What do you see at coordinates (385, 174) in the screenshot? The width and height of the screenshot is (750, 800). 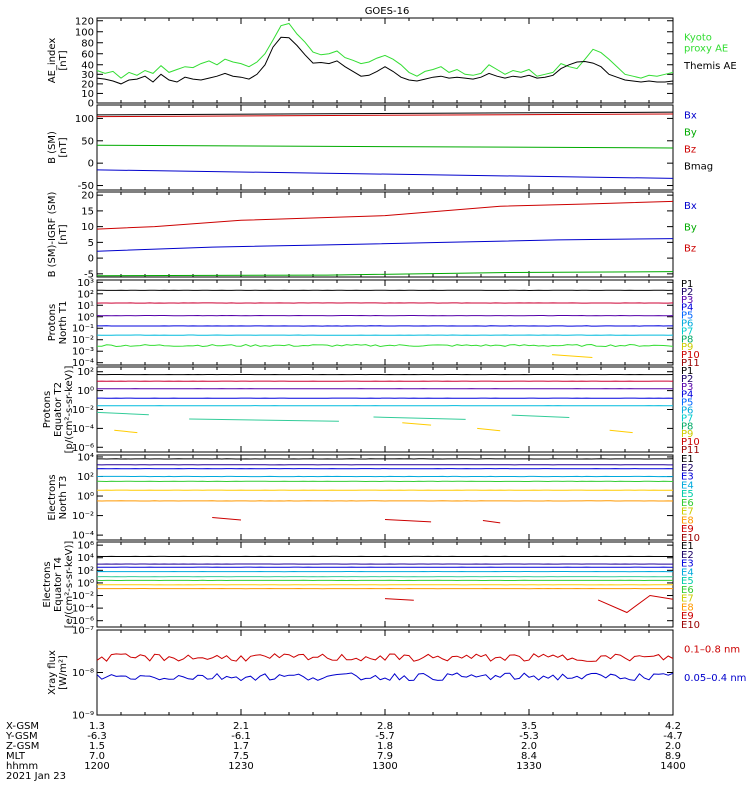 I see `series-bx` at bounding box center [385, 174].